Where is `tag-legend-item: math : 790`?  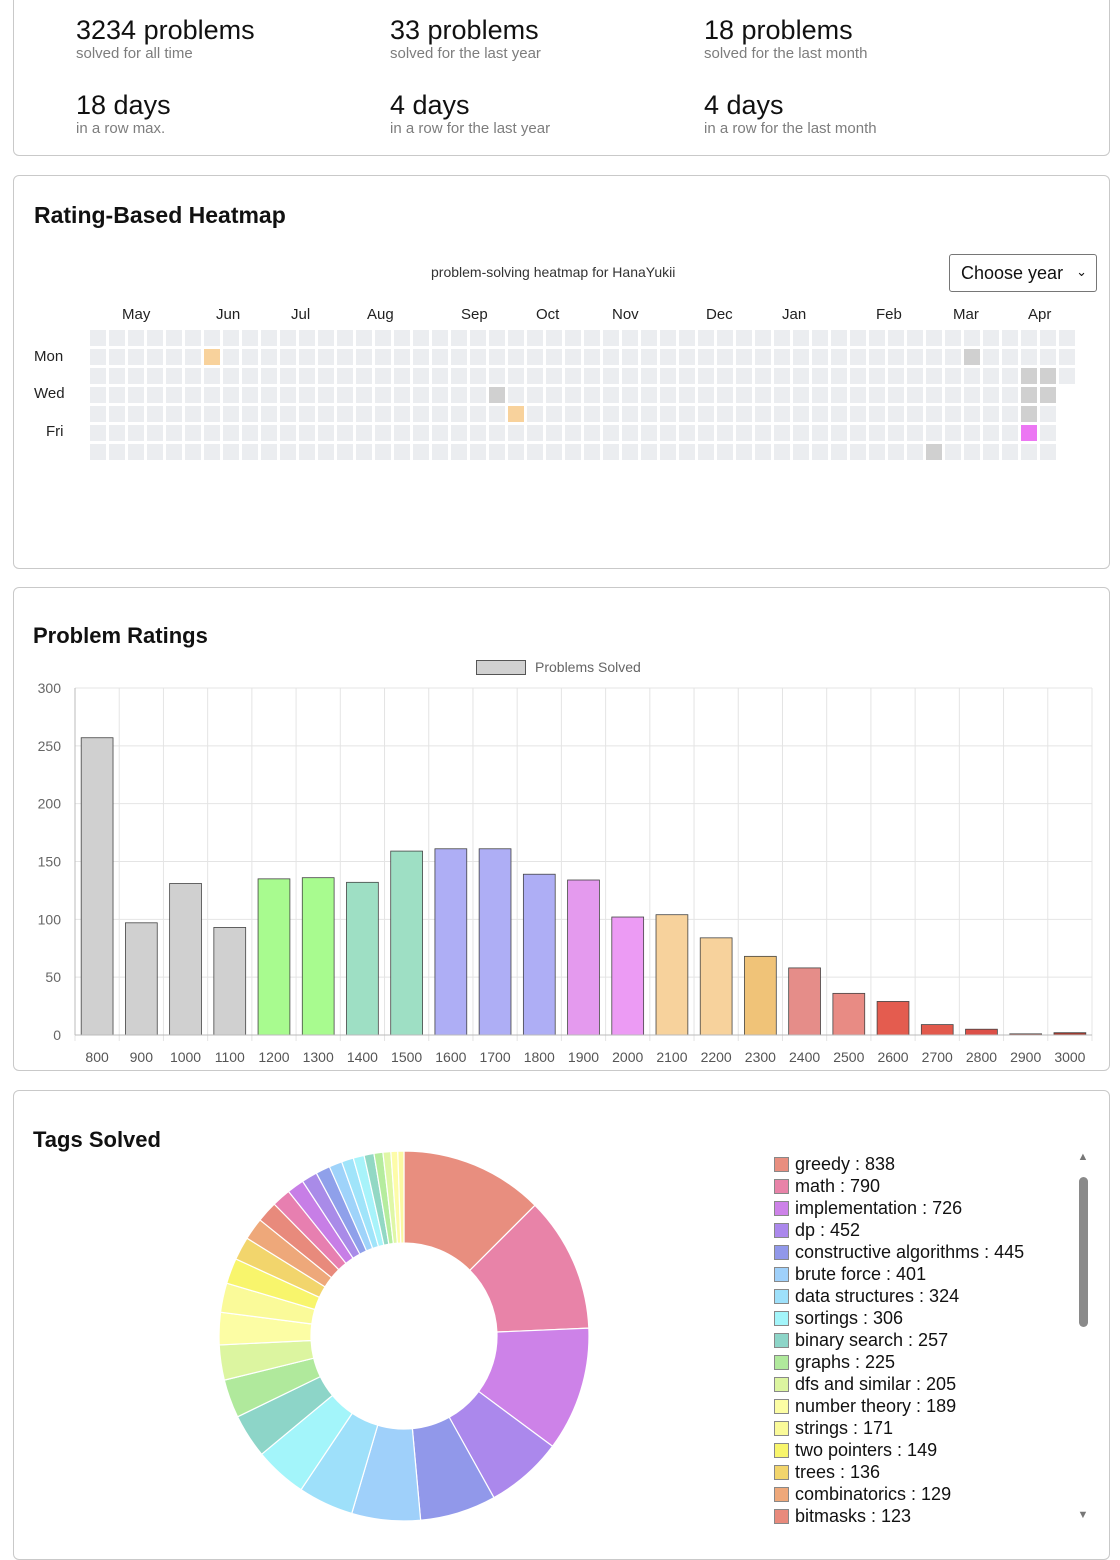
tag-legend-item: math : 790 is located at coordinates (827, 1186).